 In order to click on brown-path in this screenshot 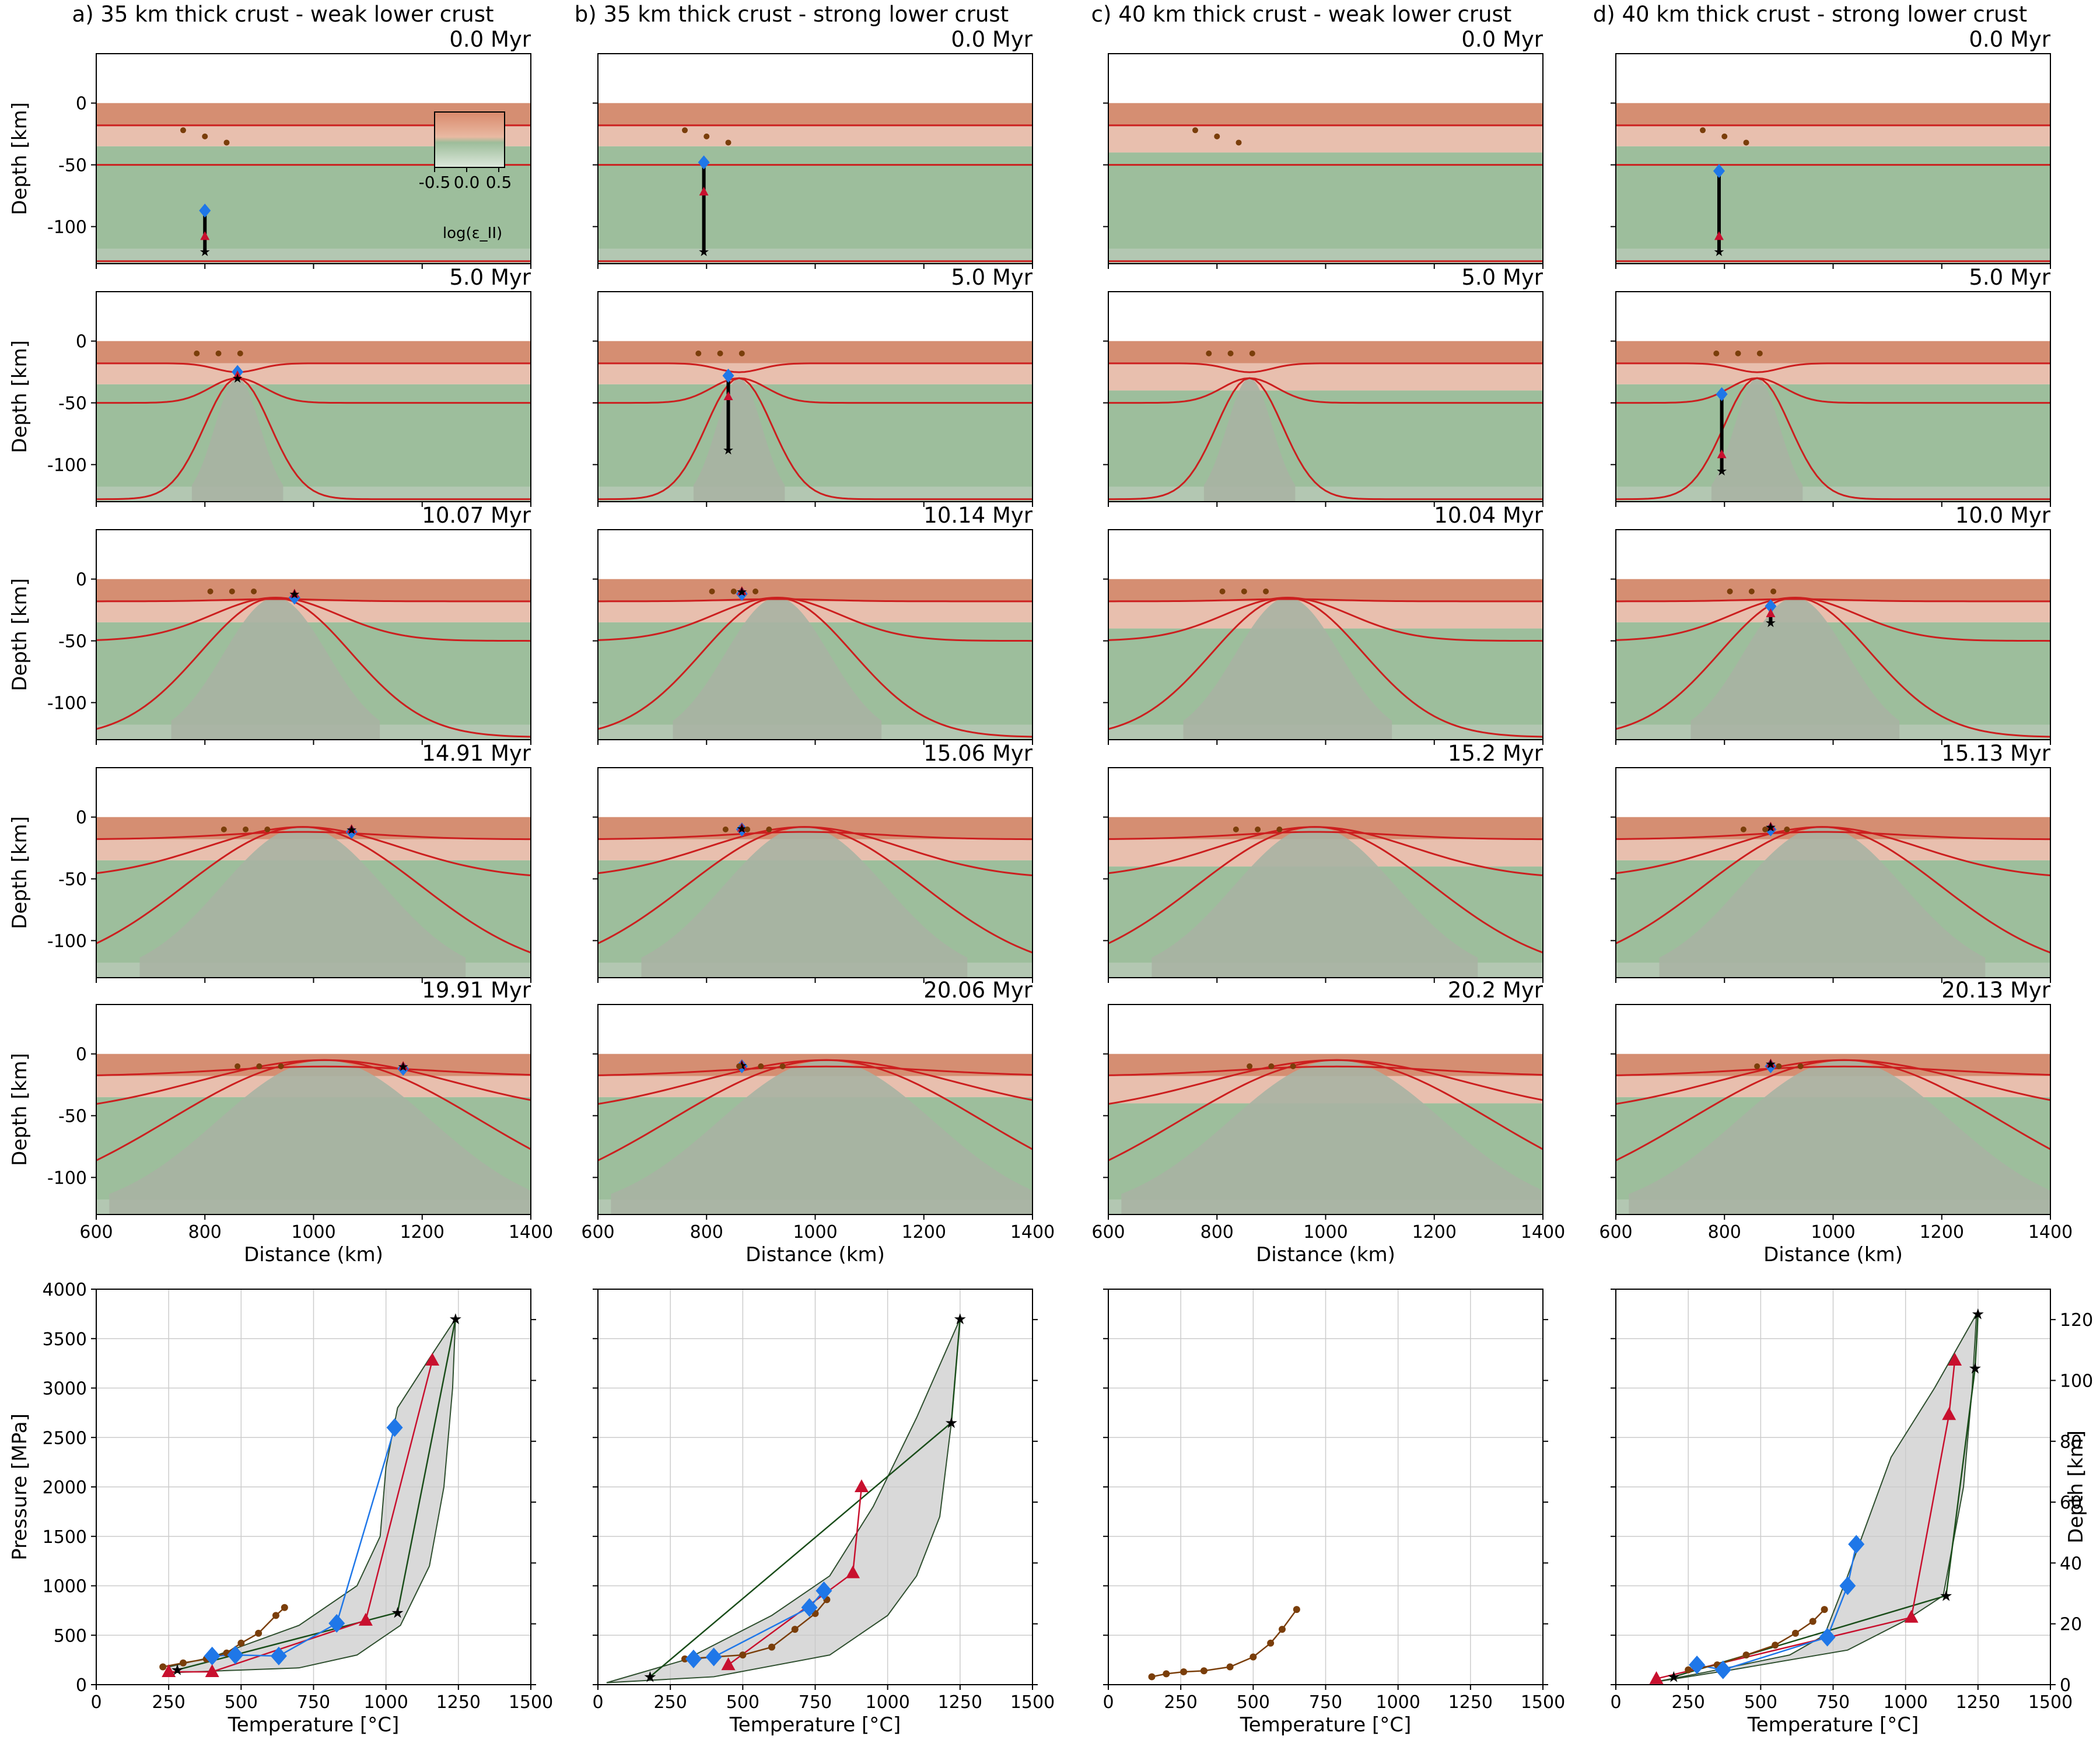, I will do `click(1756, 1640)`.